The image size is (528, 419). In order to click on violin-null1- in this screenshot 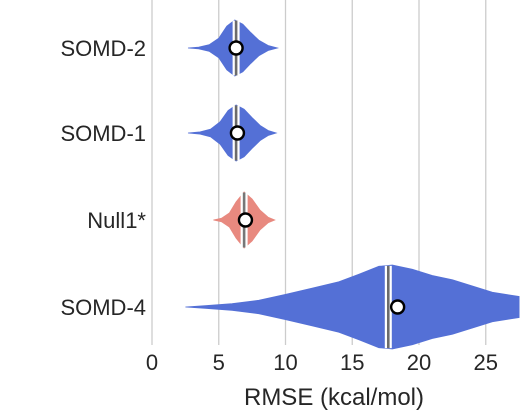, I will do `click(244, 220)`.